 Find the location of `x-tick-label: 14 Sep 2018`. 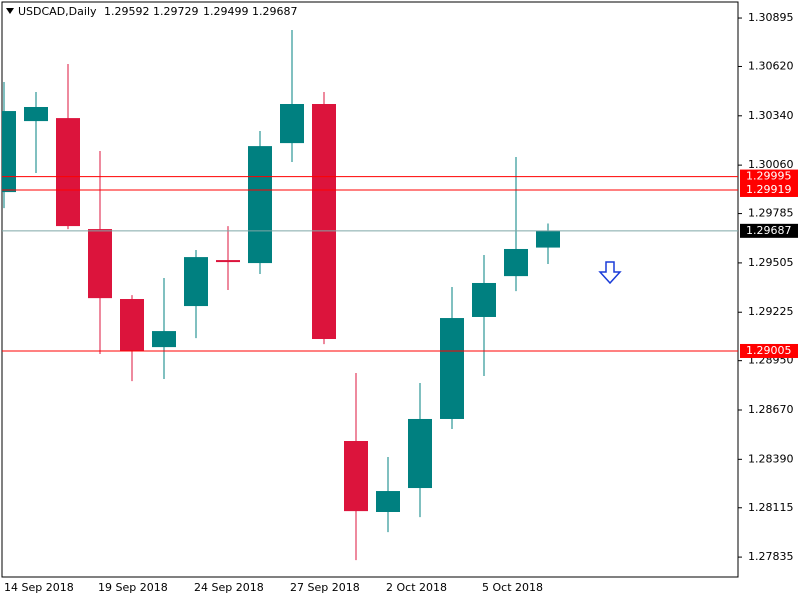

x-tick-label: 14 Sep 2018 is located at coordinates (39, 587).